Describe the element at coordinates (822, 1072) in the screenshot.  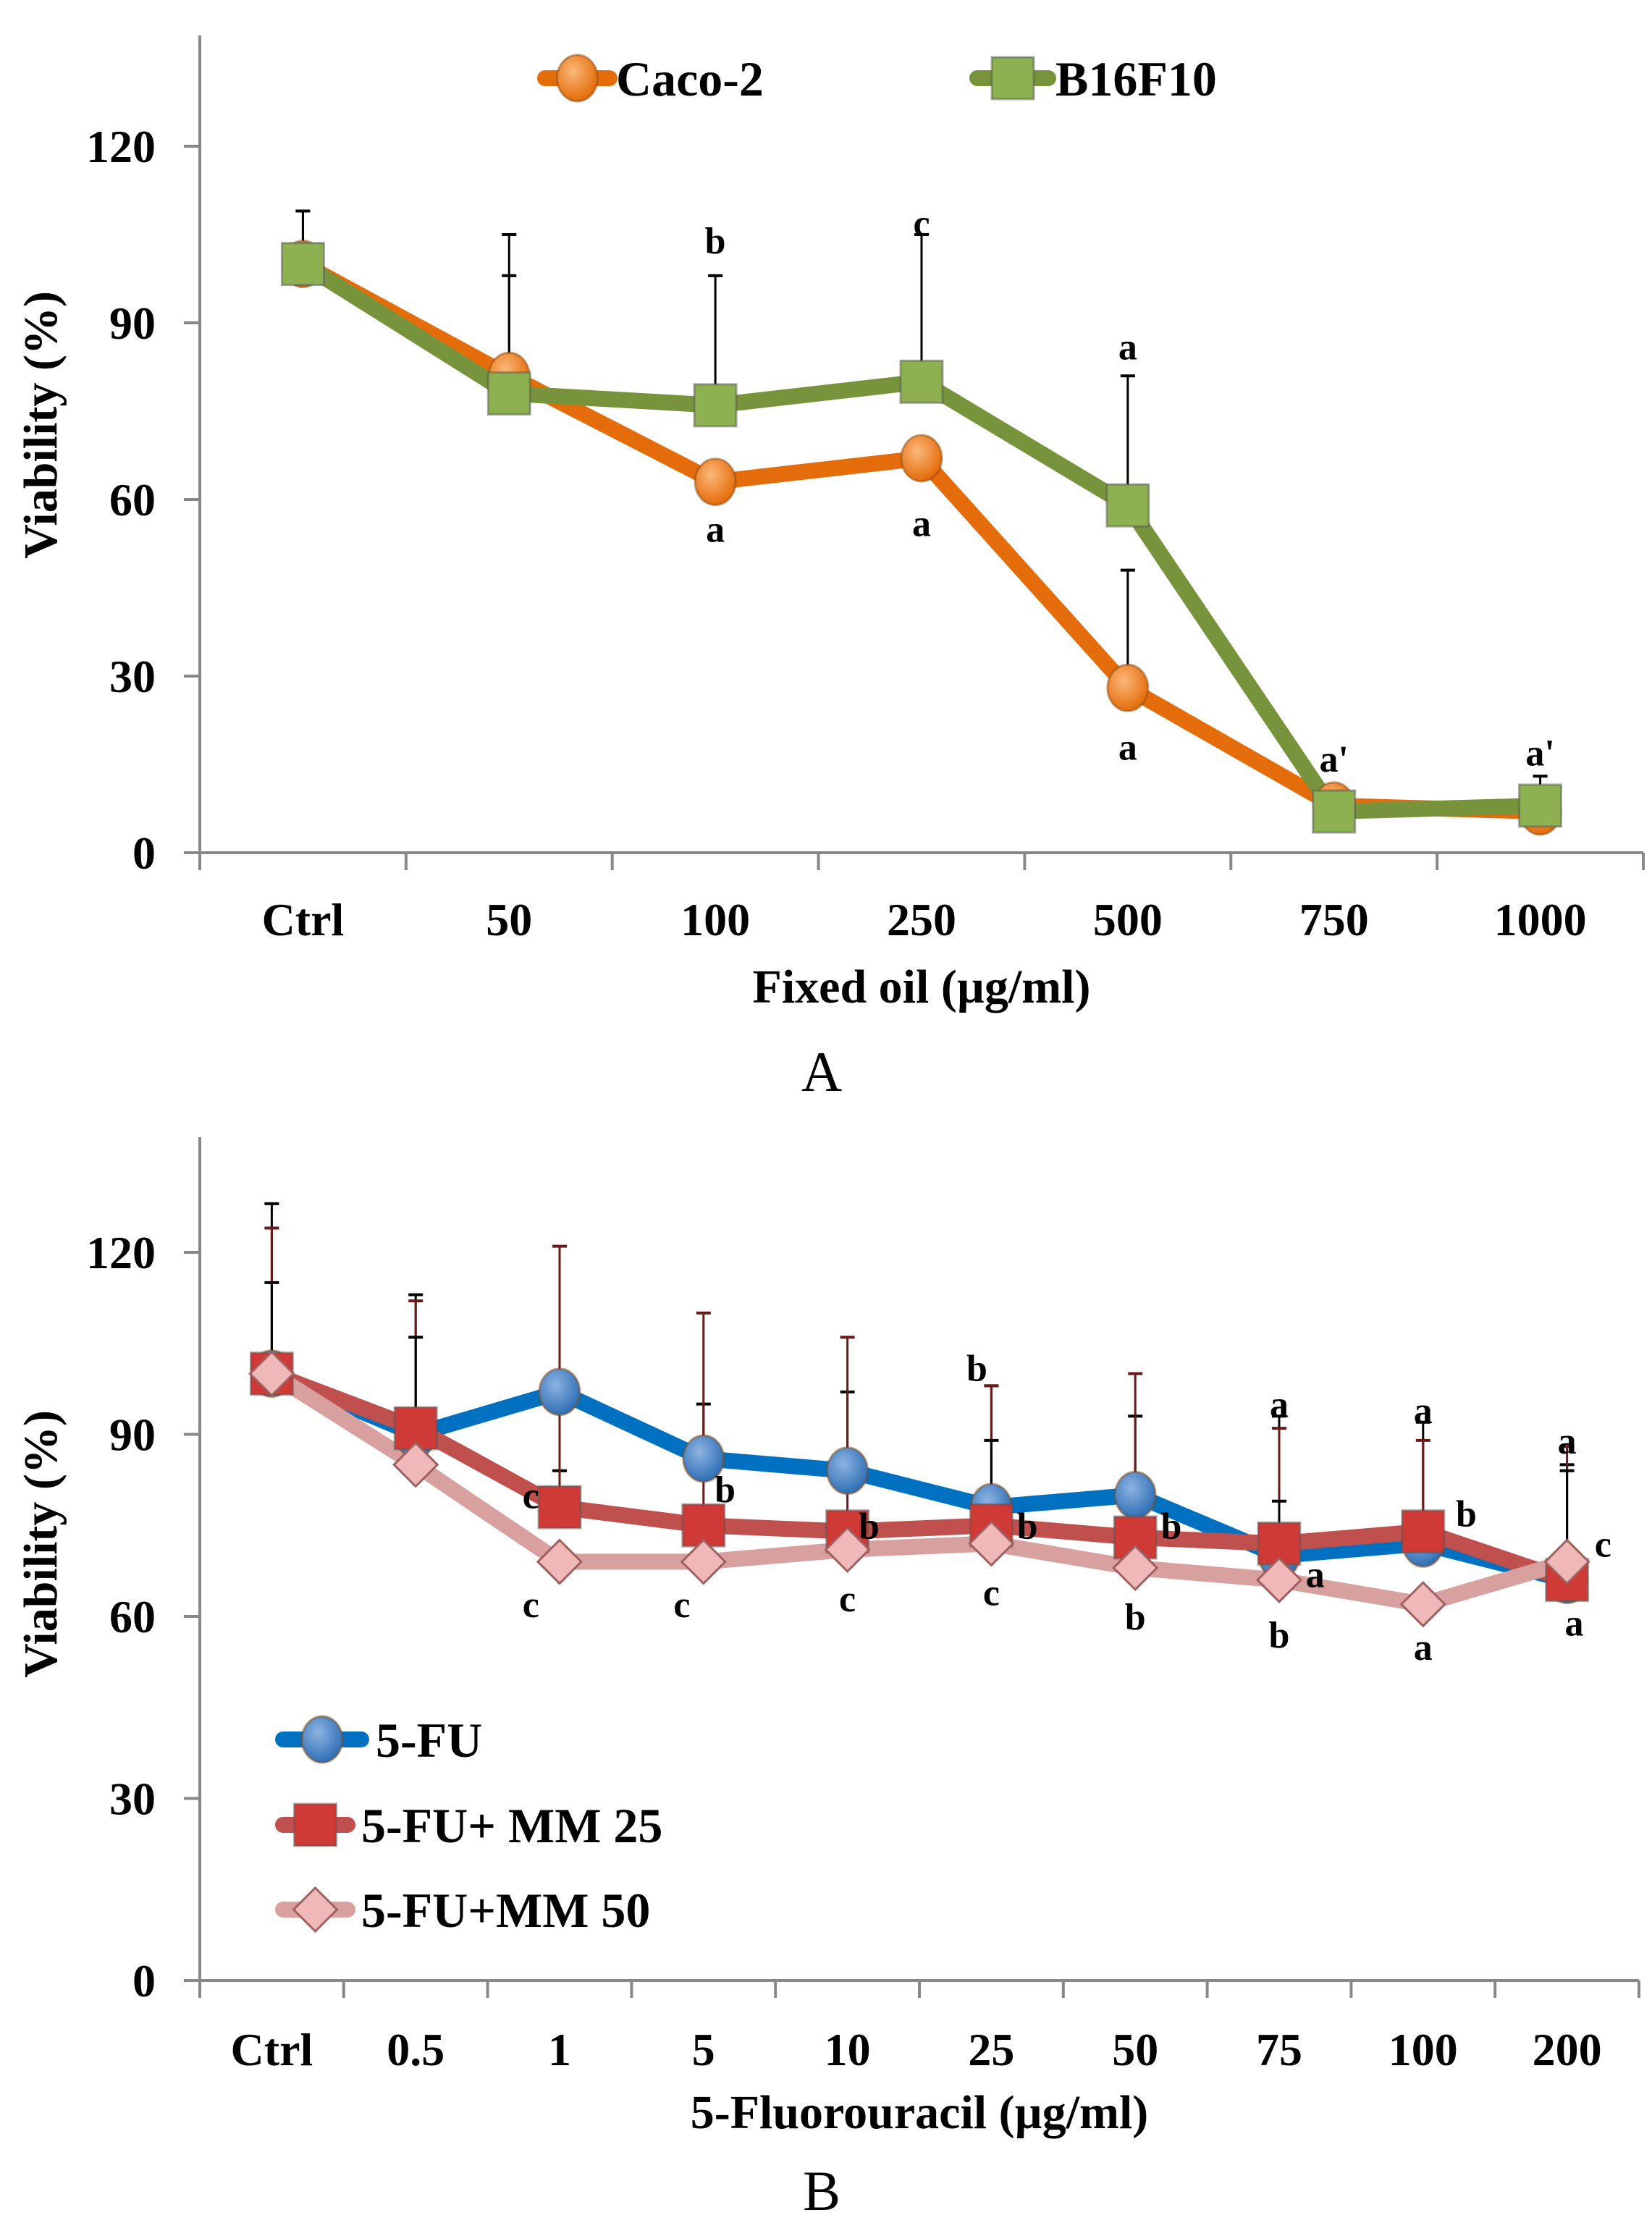
I see `panel-label: A` at that location.